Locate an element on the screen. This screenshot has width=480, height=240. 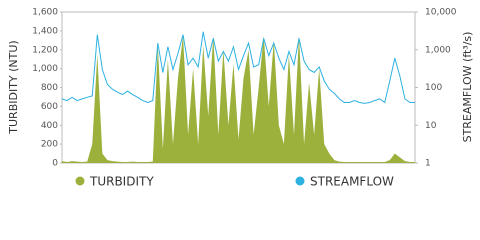
y-tick-label: 800 is located at coordinates (49, 88).